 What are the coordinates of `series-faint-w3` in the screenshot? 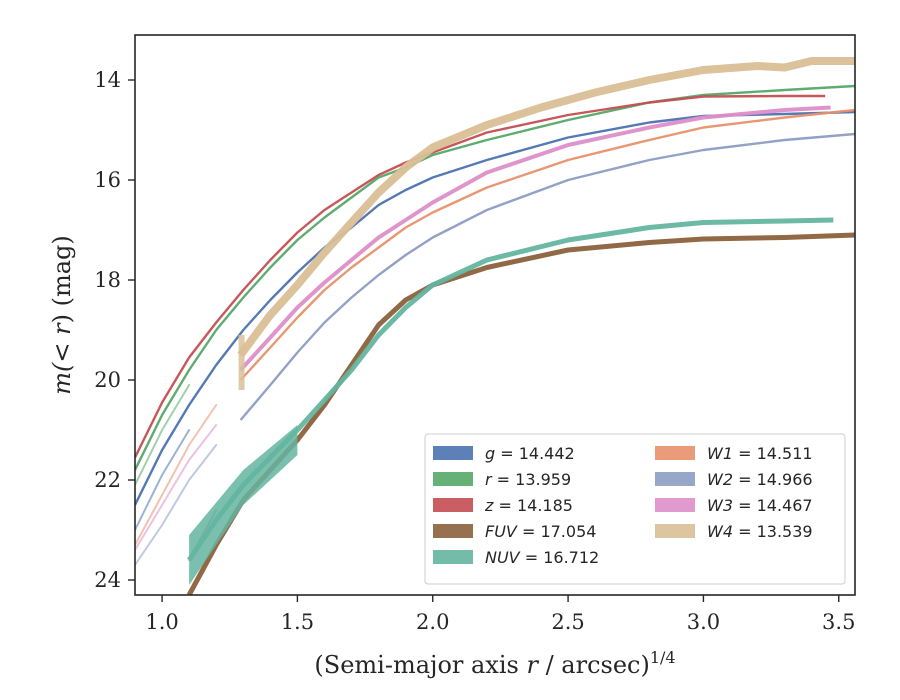 It's located at (176, 487).